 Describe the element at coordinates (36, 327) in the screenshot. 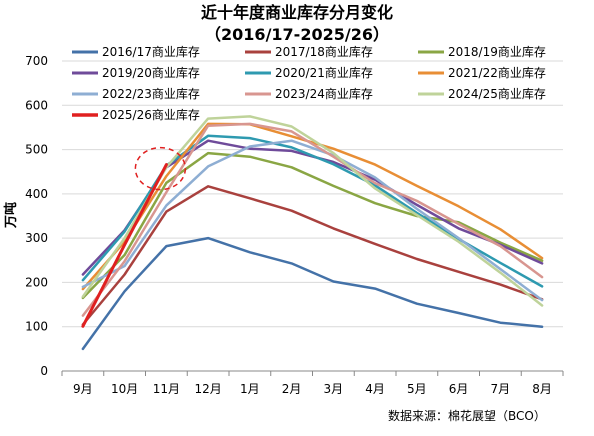

I see `y-tick-label: 100` at that location.